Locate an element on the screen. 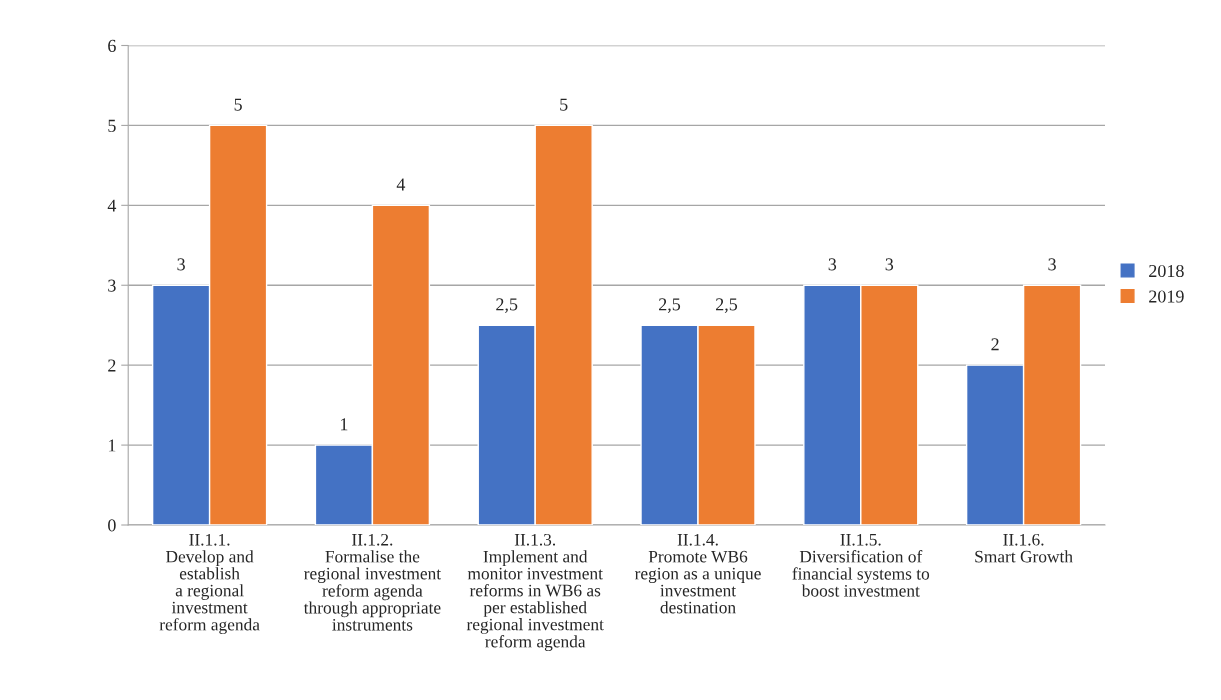 The image size is (1221, 700). y-tick-label: 3 is located at coordinates (112, 285).